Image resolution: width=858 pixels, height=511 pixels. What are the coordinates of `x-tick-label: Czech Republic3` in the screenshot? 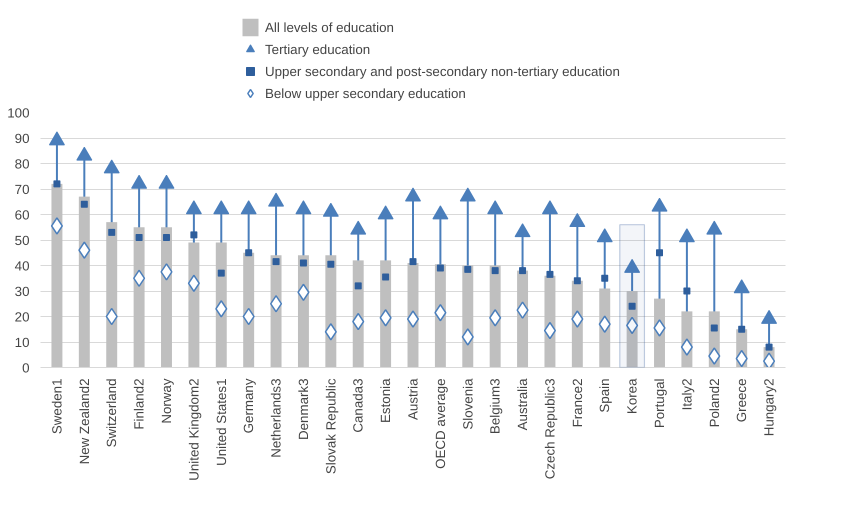 It's located at (550, 429).